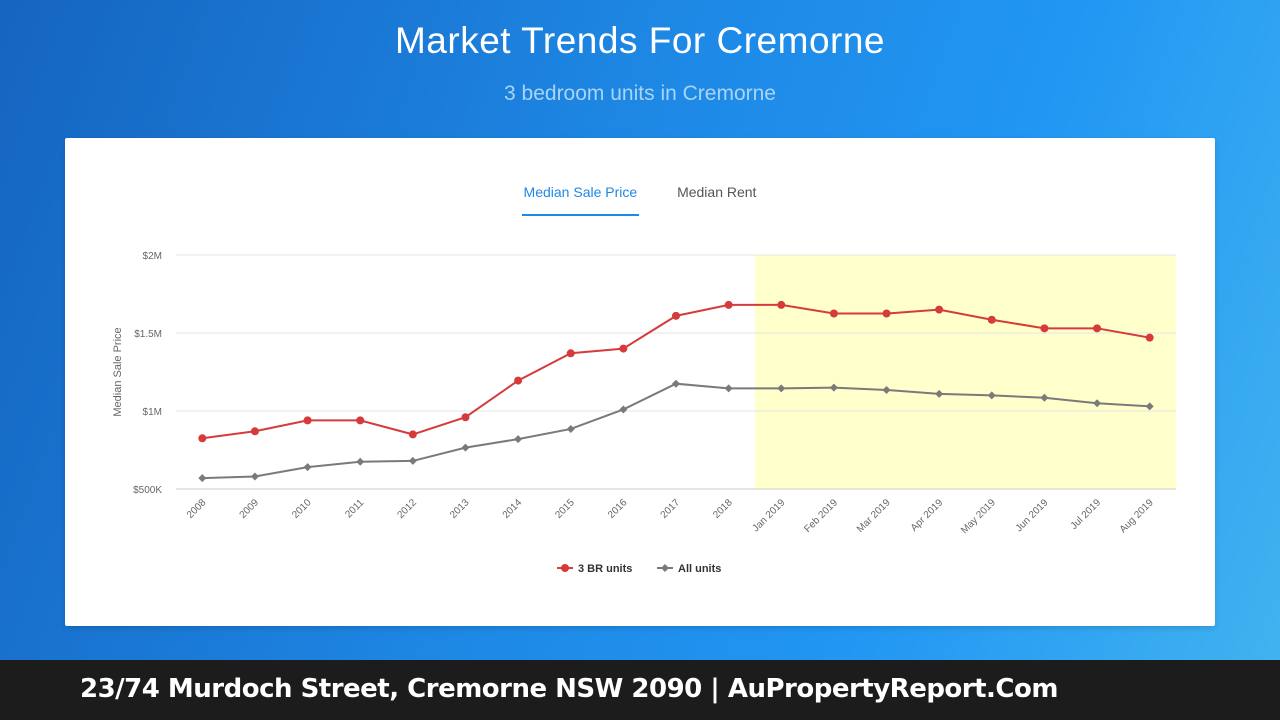 The height and width of the screenshot is (720, 1280). Describe the element at coordinates (618, 509) in the screenshot. I see `x-tick-label: 2016` at that location.